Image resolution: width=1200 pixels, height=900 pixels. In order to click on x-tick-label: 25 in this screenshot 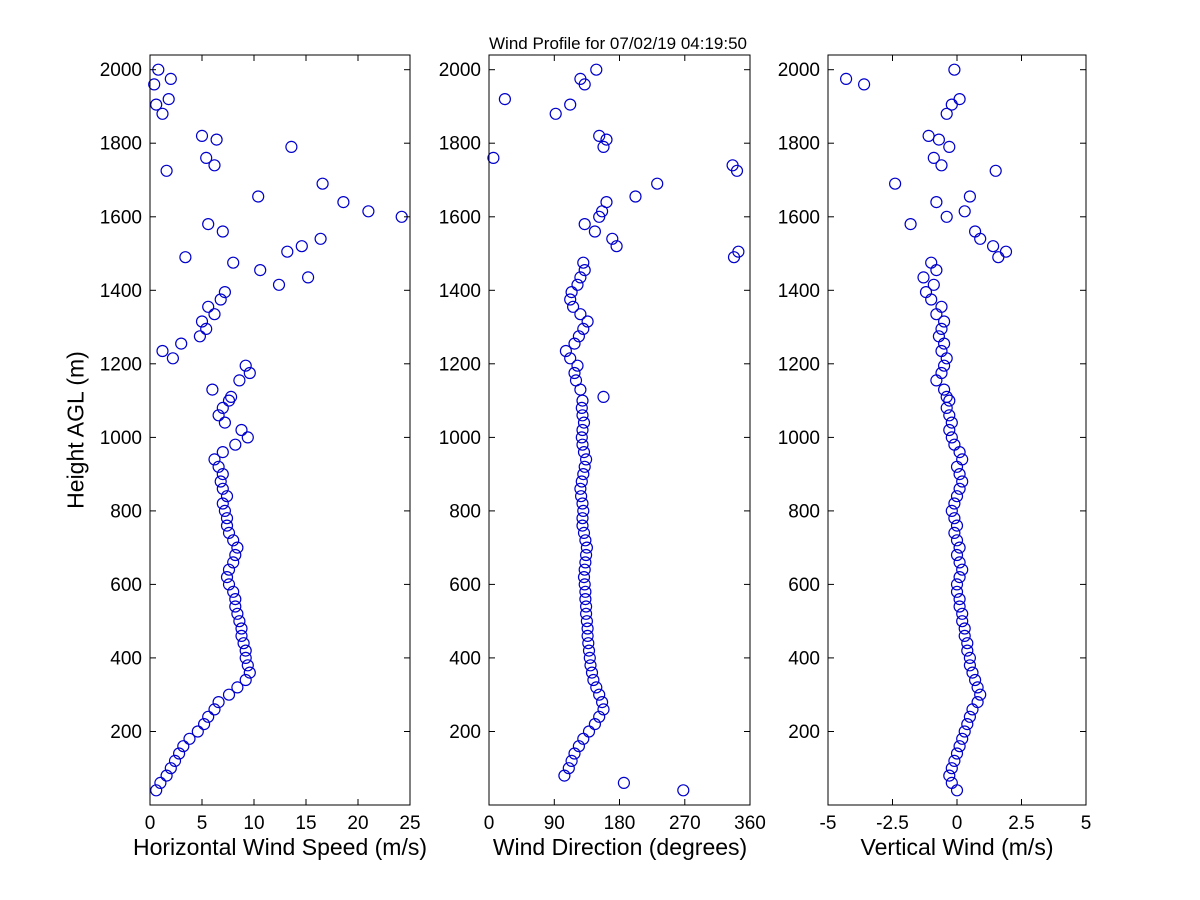, I will do `click(409, 823)`.